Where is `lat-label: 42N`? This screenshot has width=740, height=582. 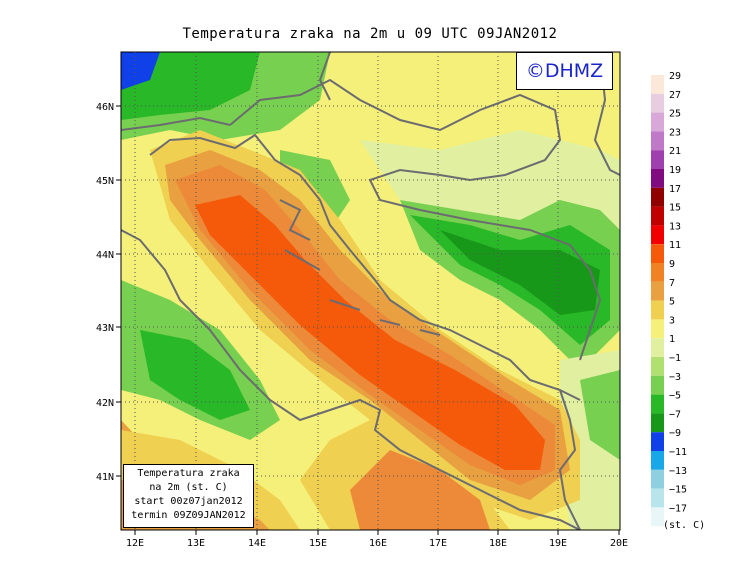 lat-label: 42N is located at coordinates (105, 403).